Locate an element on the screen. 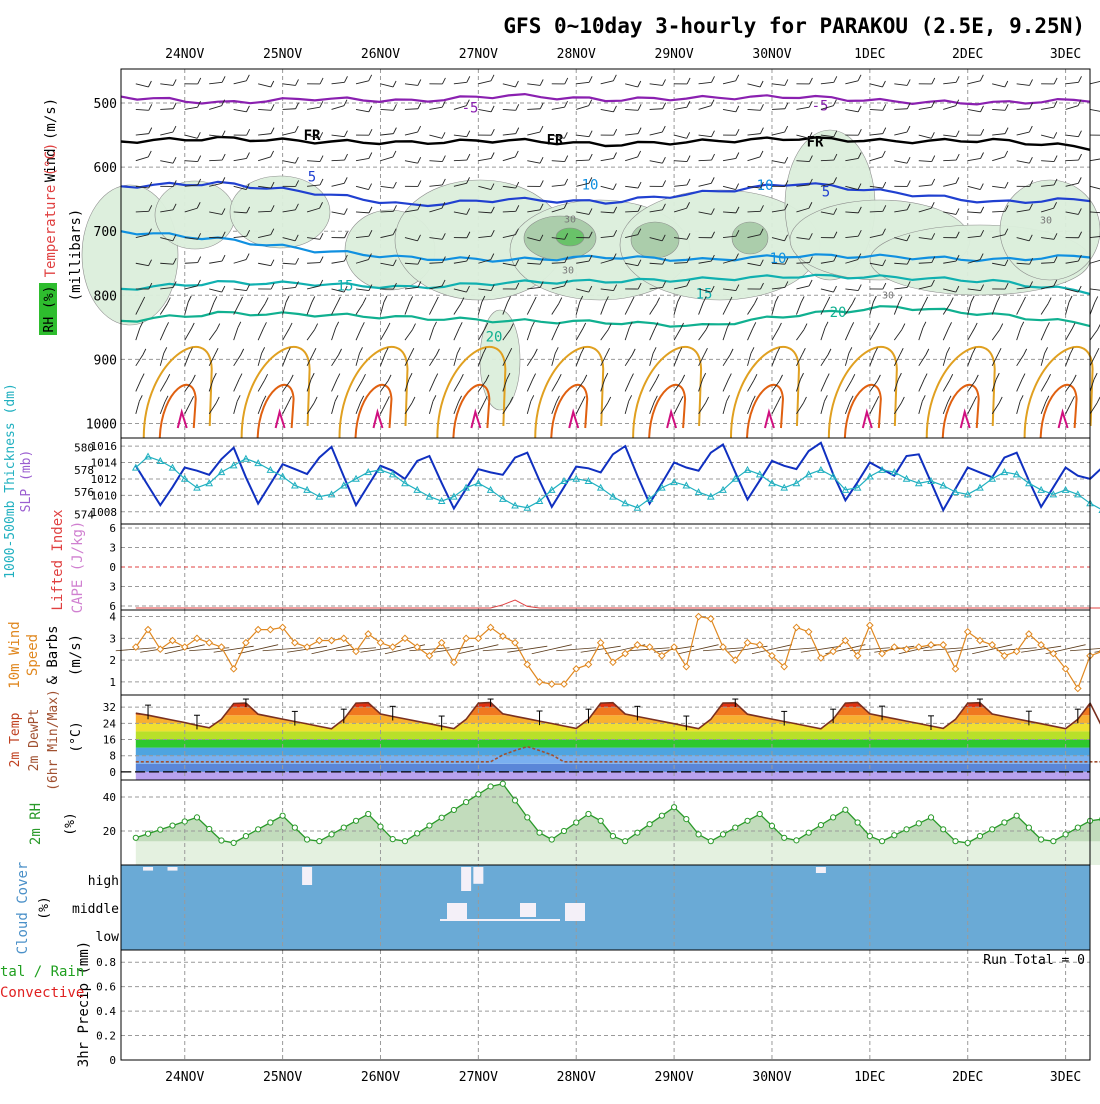  pressure-tick-label: 1000 is located at coordinates (101, 425).